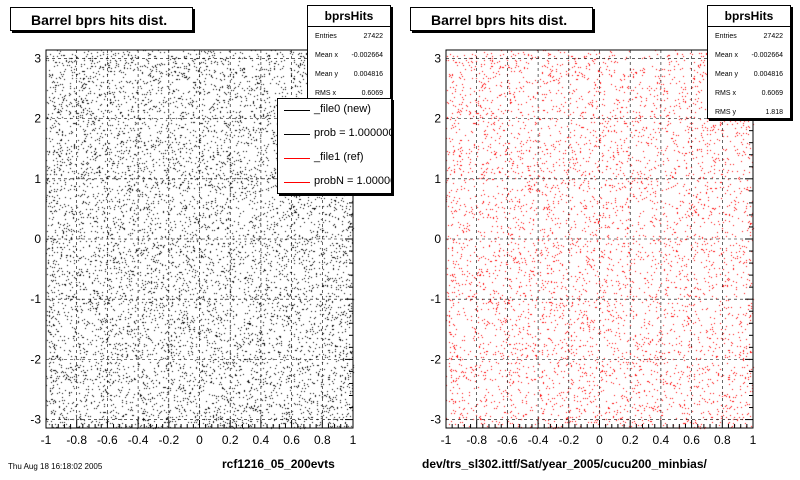  What do you see at coordinates (325, 93) in the screenshot?
I see `left-stats-label: RMS x` at bounding box center [325, 93].